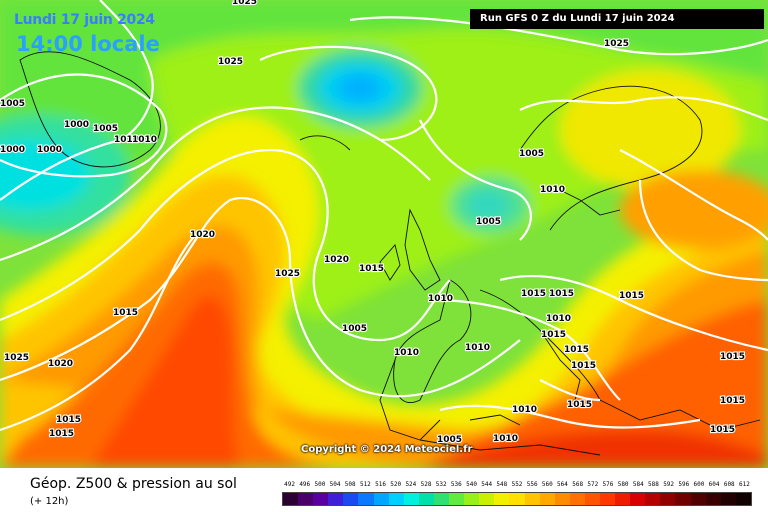 This screenshot has width=768, height=512. Describe the element at coordinates (320, 484) in the screenshot. I see `legend-value: 500` at that location.